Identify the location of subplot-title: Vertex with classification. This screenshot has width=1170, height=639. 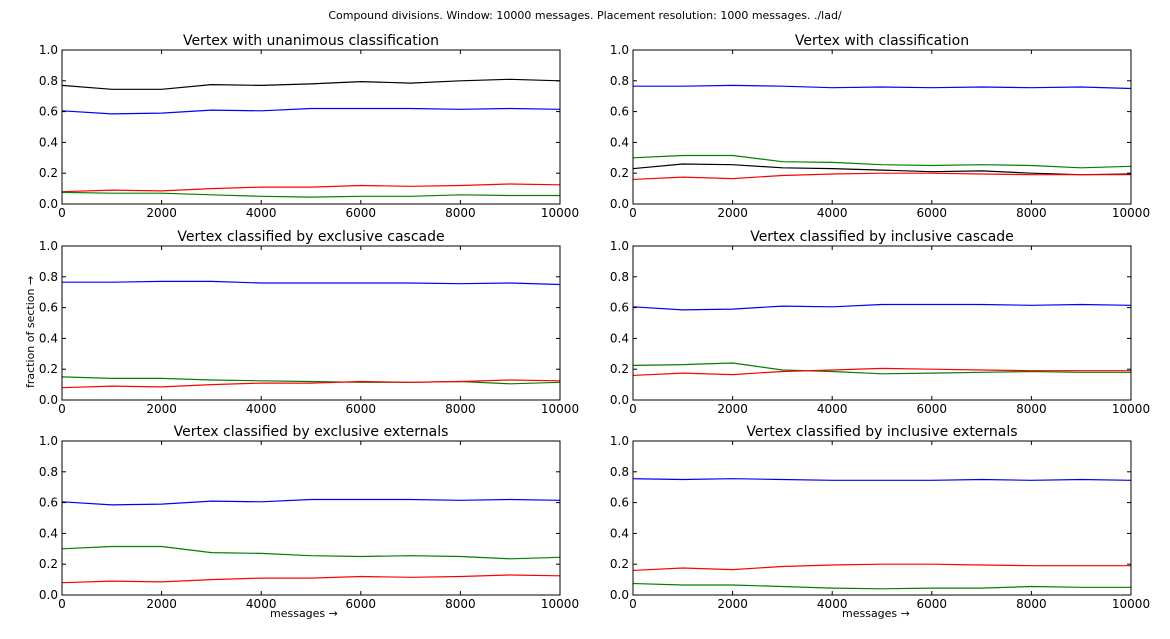
(882, 41).